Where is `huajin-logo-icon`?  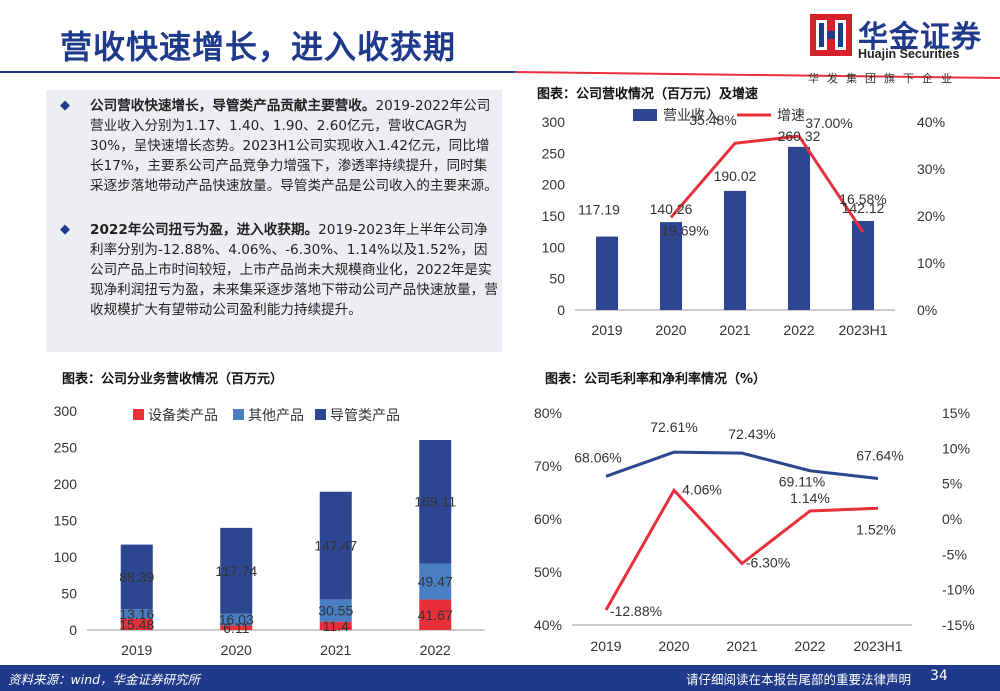 huajin-logo-icon is located at coordinates (831, 35).